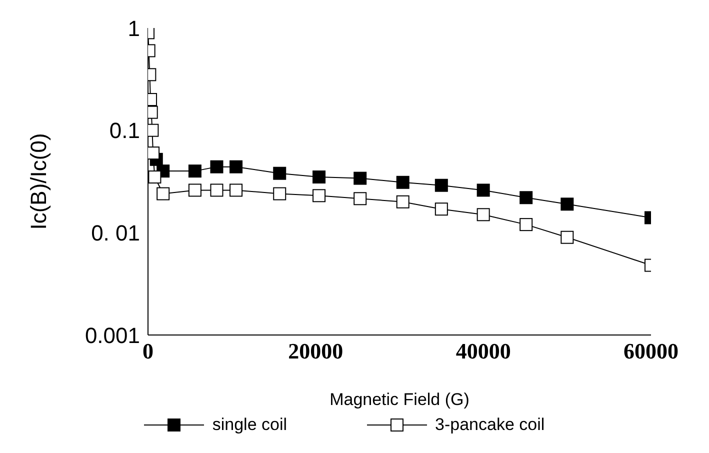  Describe the element at coordinates (148, 351) in the screenshot. I see `x-tick-label: 0` at that location.